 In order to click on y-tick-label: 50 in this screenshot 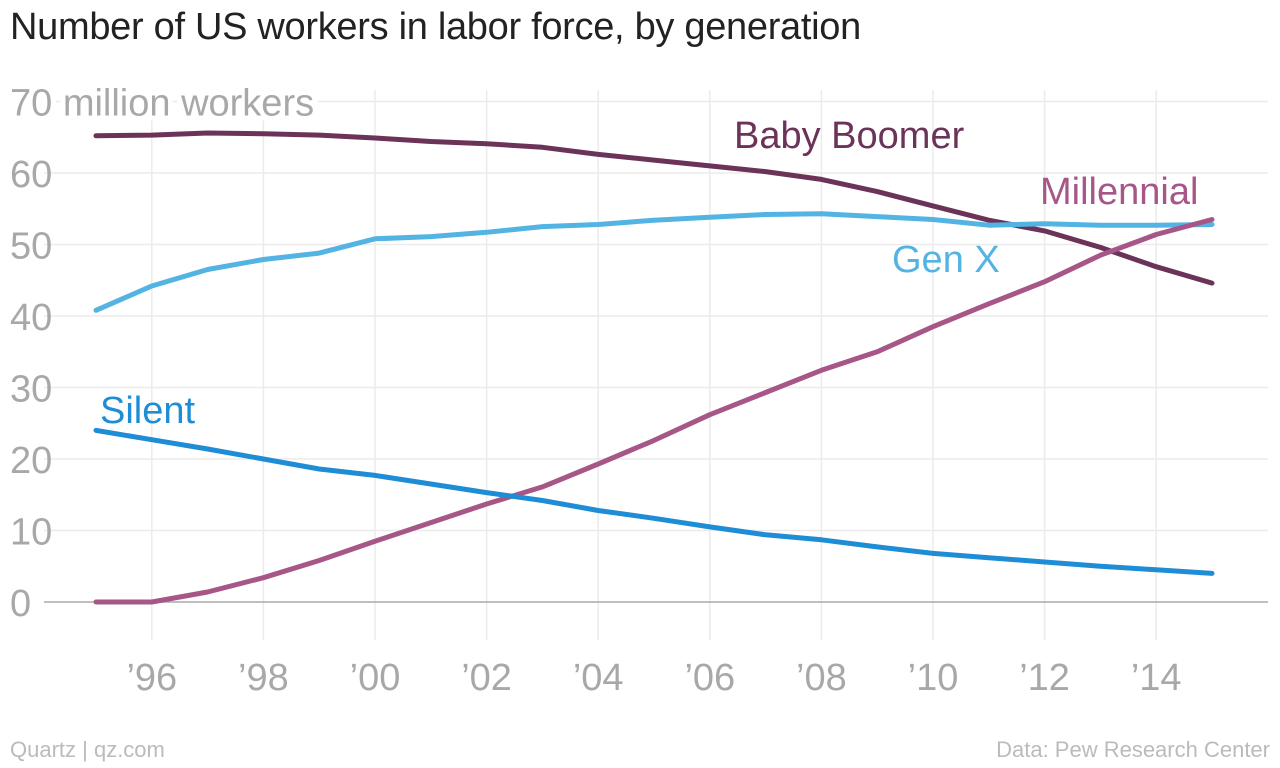, I will do `click(31, 247)`.